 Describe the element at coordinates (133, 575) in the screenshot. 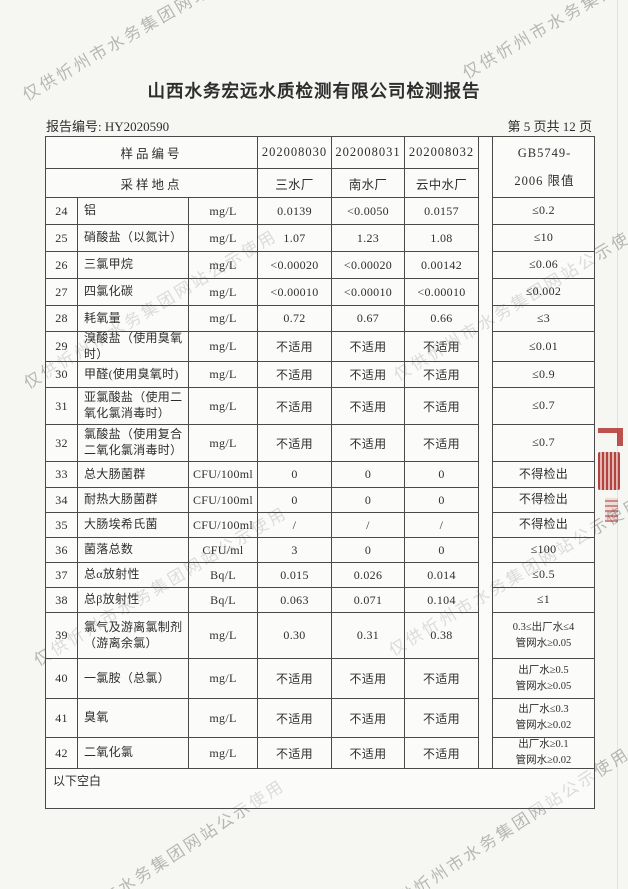

I see `parameter-name-cell: 总α放射性` at that location.